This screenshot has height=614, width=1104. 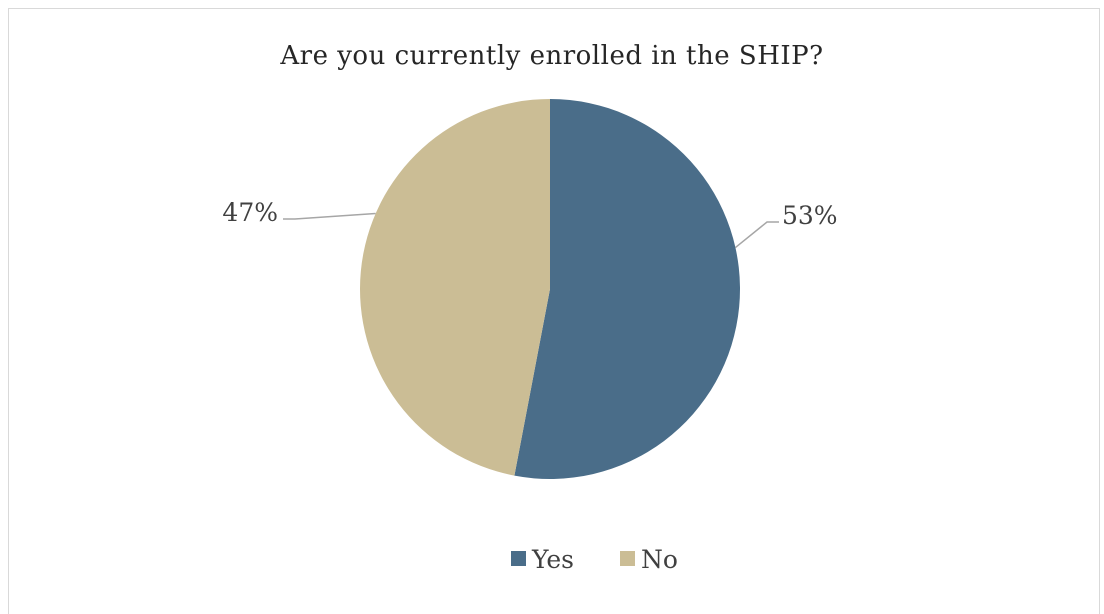 What do you see at coordinates (531, 230) in the screenshot?
I see `leader-lines` at bounding box center [531, 230].